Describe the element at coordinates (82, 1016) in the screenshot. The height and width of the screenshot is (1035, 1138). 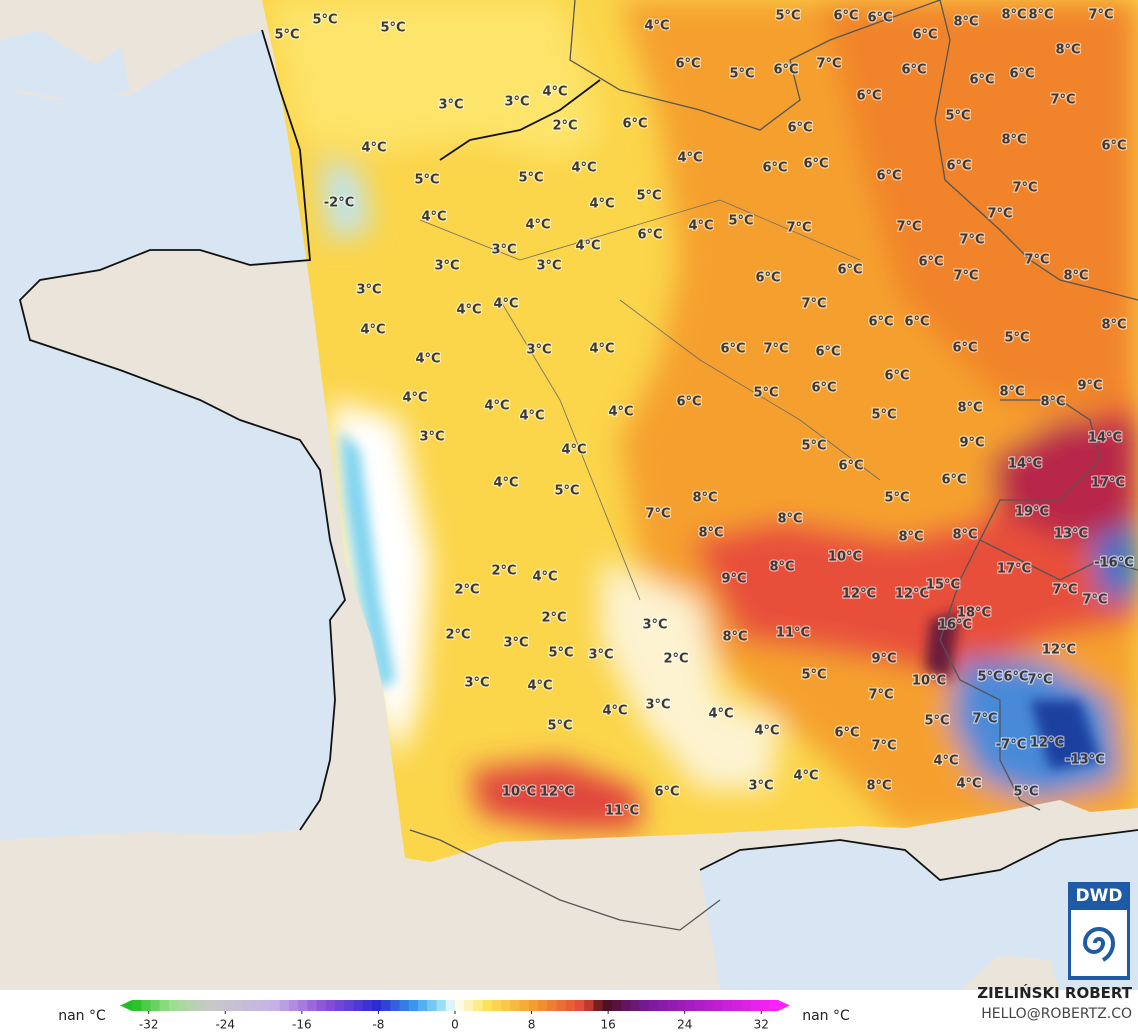
I see `colorbar-left-label: nan °C` at that location.